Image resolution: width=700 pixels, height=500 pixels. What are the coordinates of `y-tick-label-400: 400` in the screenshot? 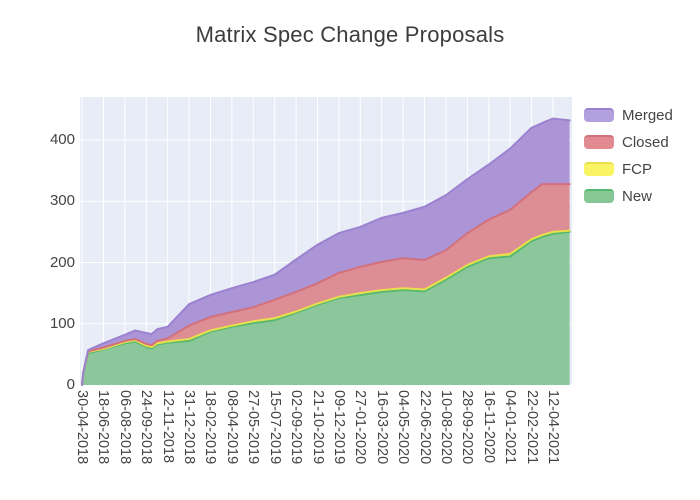 It's located at (62, 139).